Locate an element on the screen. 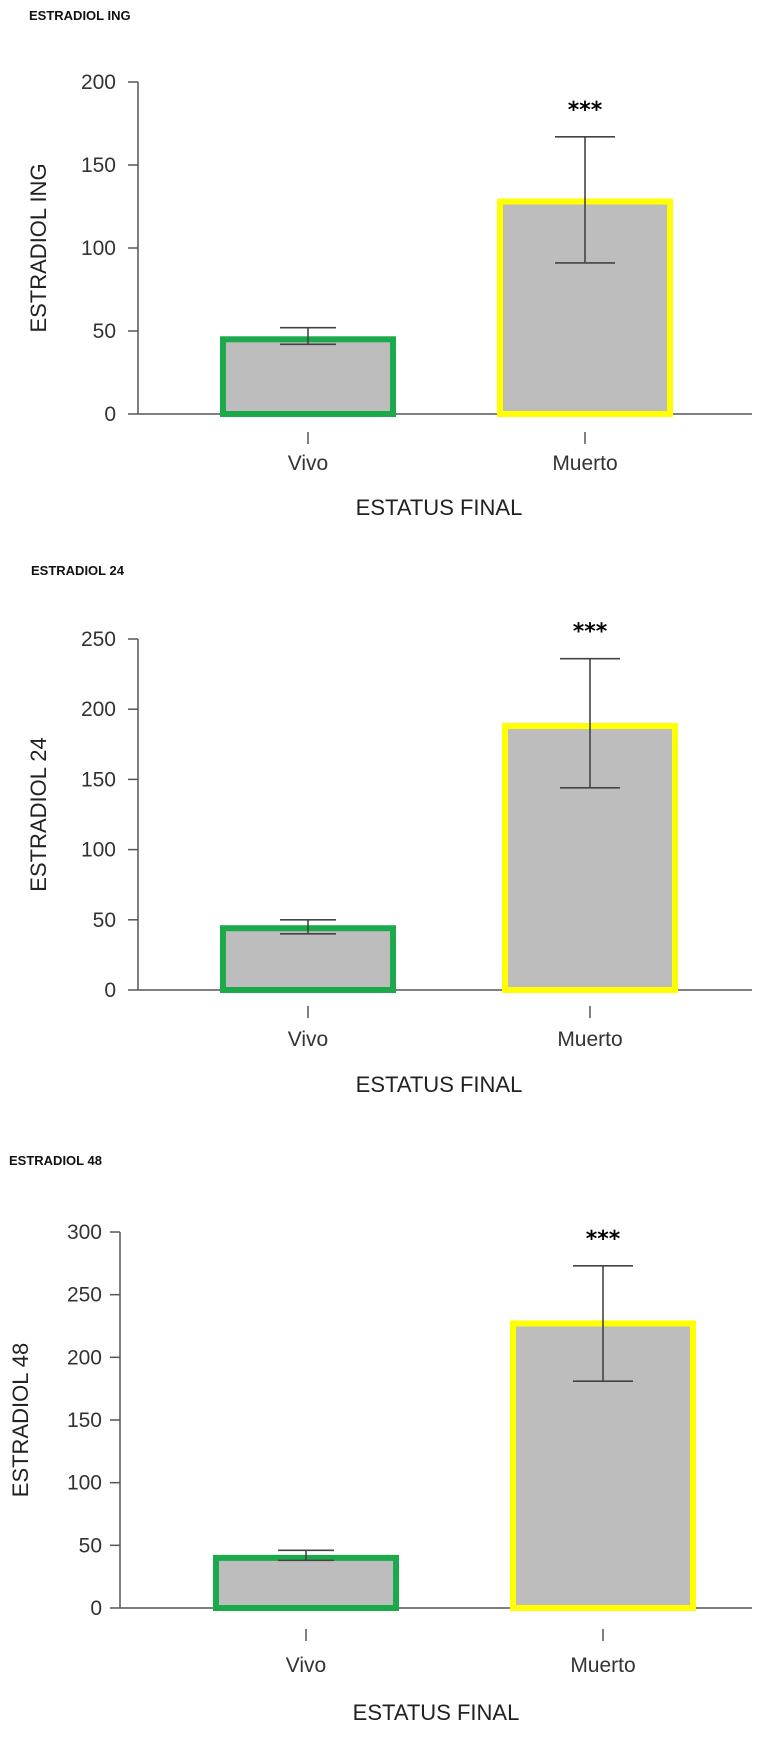 The width and height of the screenshot is (768, 1739). chart-title: ESTRADIOL 48 is located at coordinates (55, 1160).